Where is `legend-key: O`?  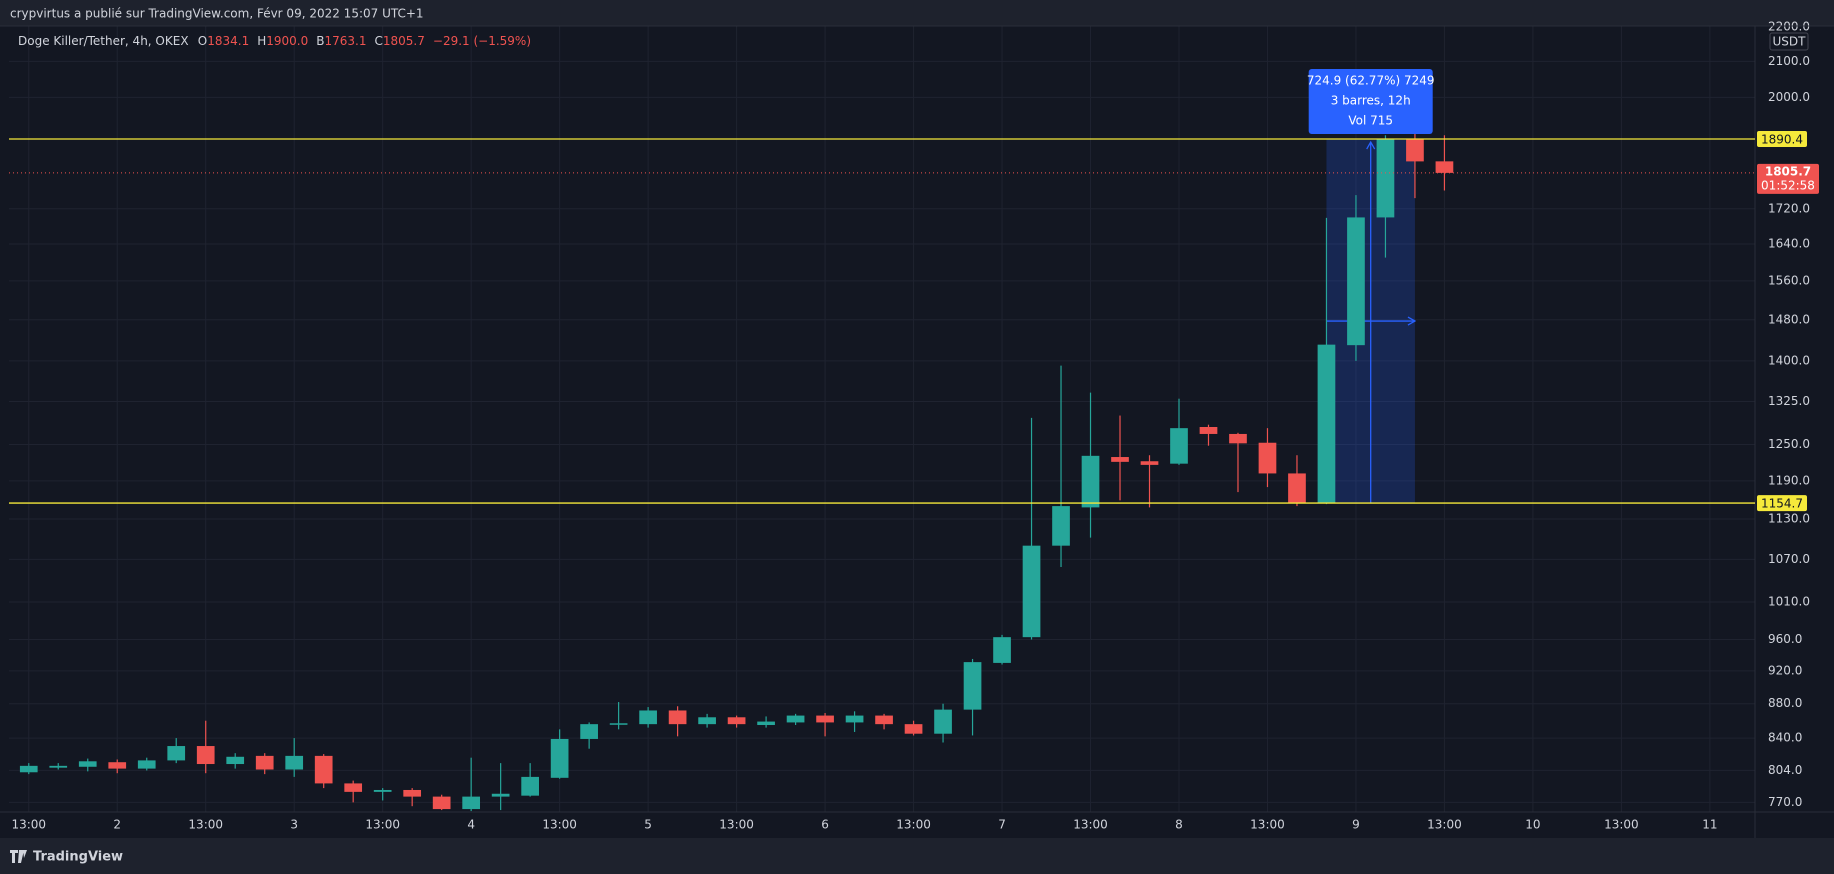 legend-key: O is located at coordinates (202, 41).